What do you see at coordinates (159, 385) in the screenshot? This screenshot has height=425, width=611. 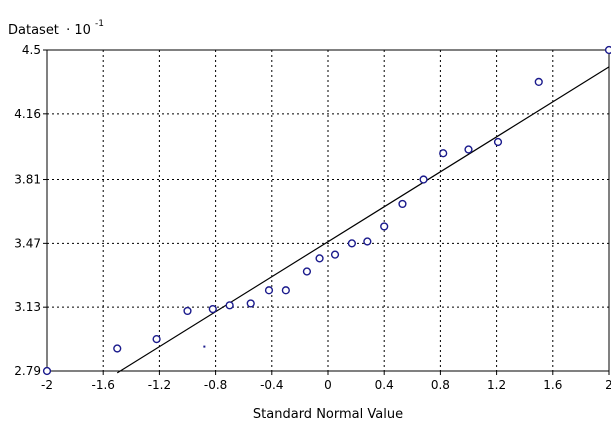 I see `x-tick-label: -1.2` at bounding box center [159, 385].